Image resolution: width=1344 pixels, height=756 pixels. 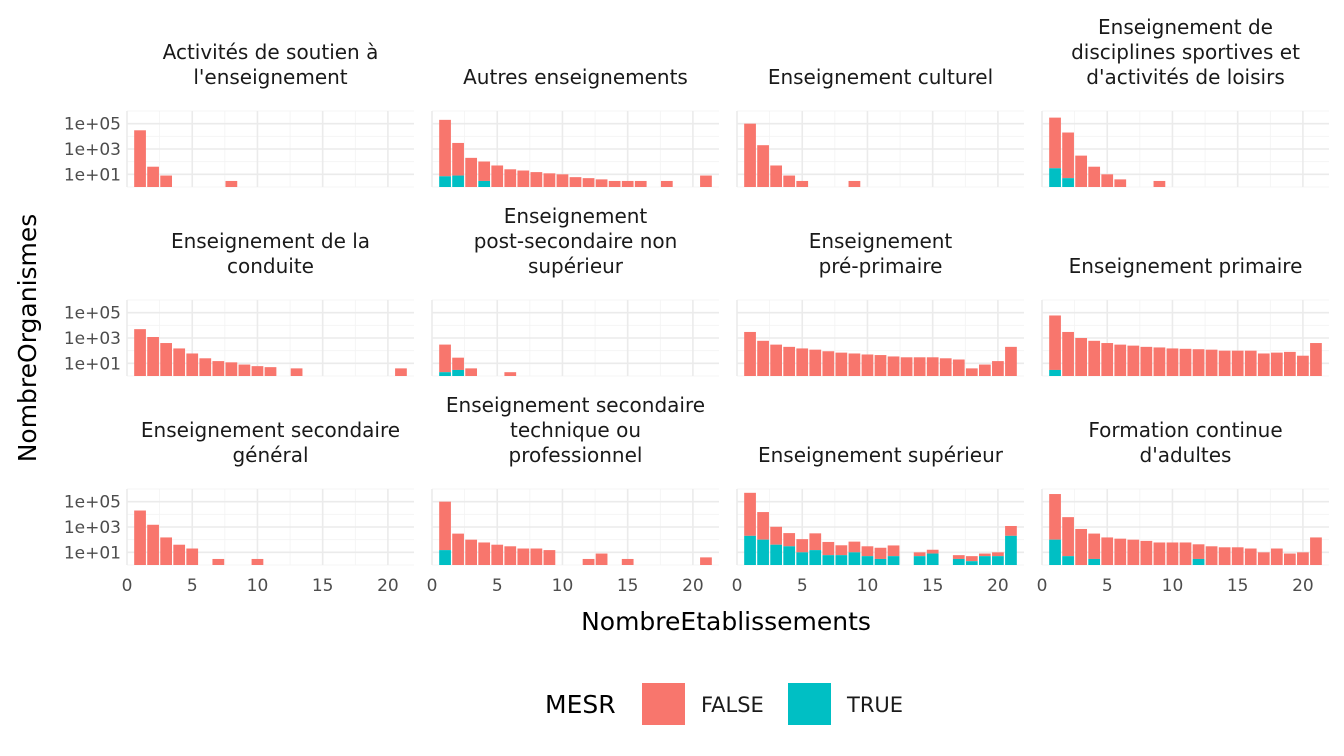 I want to click on facet-title: Enseignement primaire, so click(x=1186, y=266).